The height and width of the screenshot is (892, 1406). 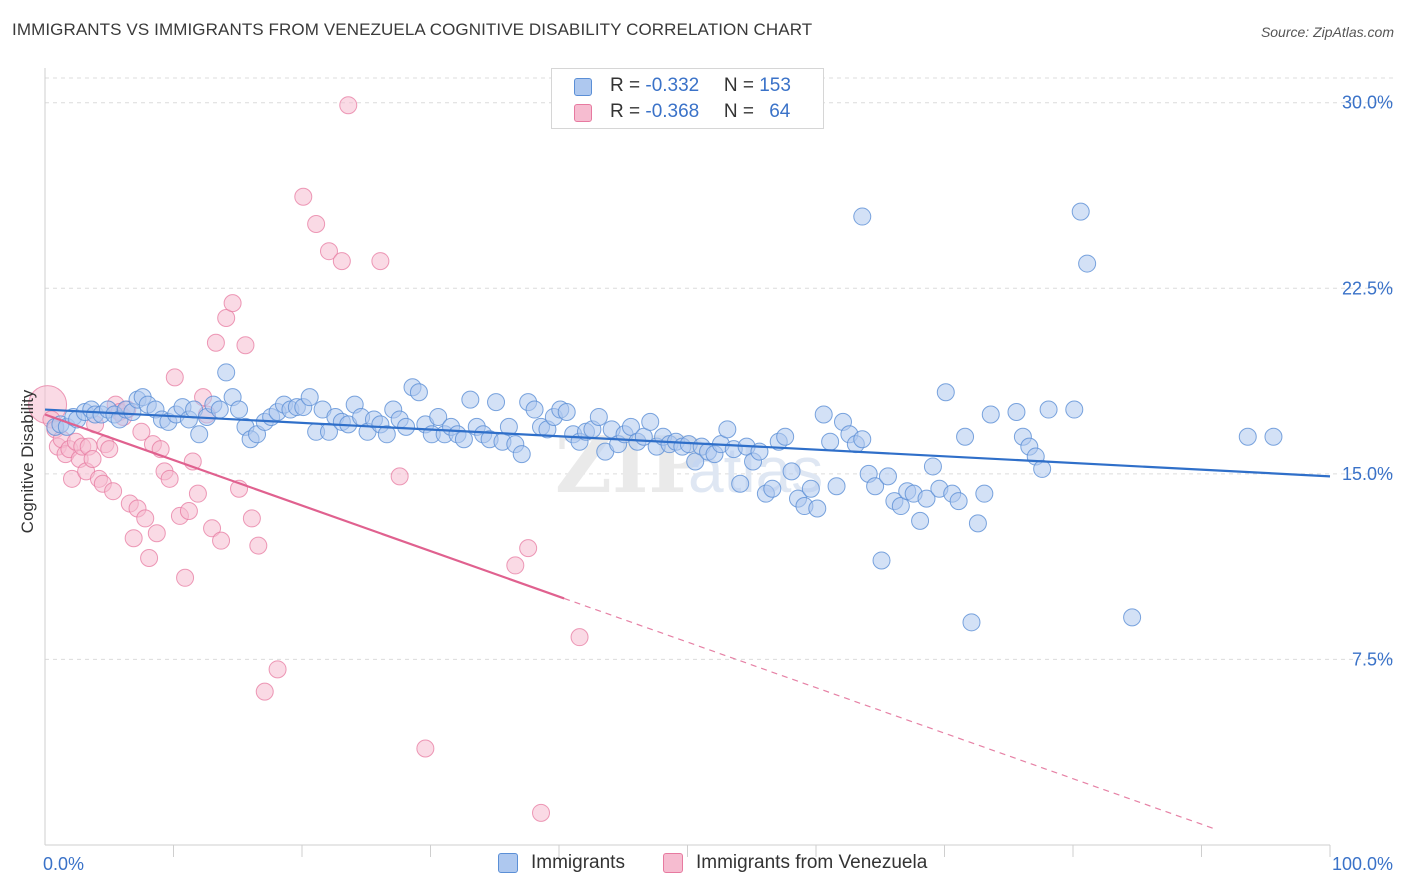 I want to click on y-tick-label: 22.5%, so click(x=1367, y=288).